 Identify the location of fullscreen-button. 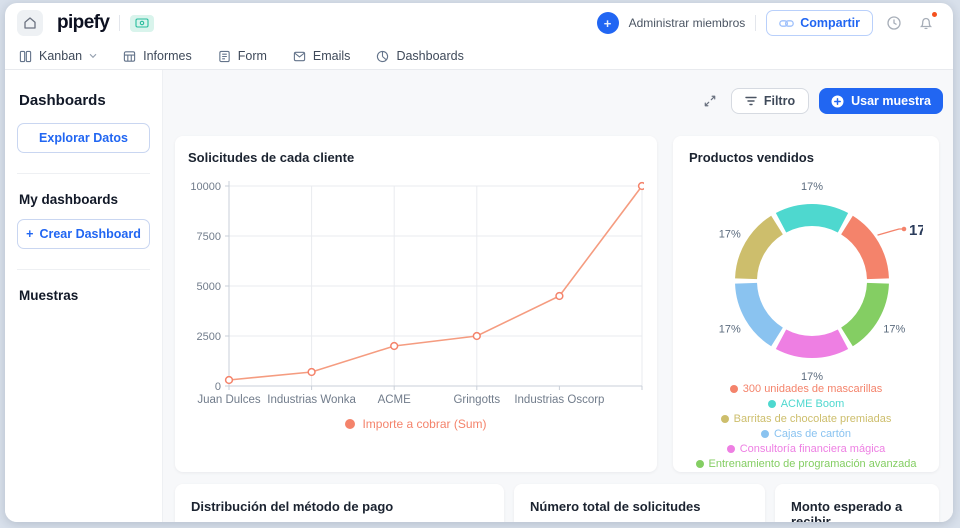
(710, 101).